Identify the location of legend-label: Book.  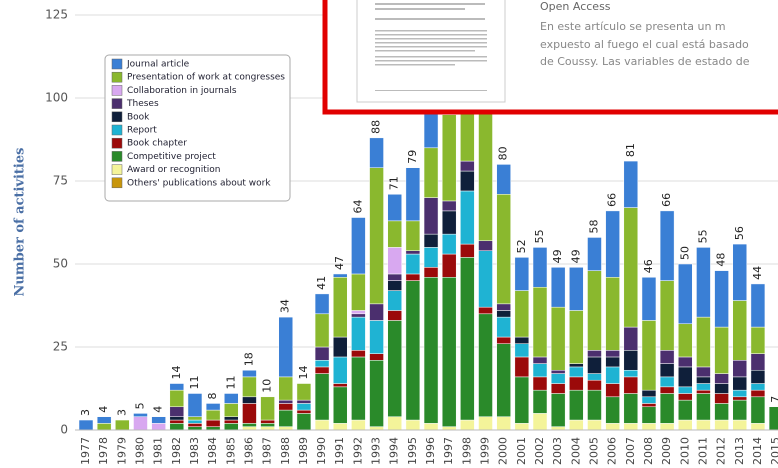
(138, 117).